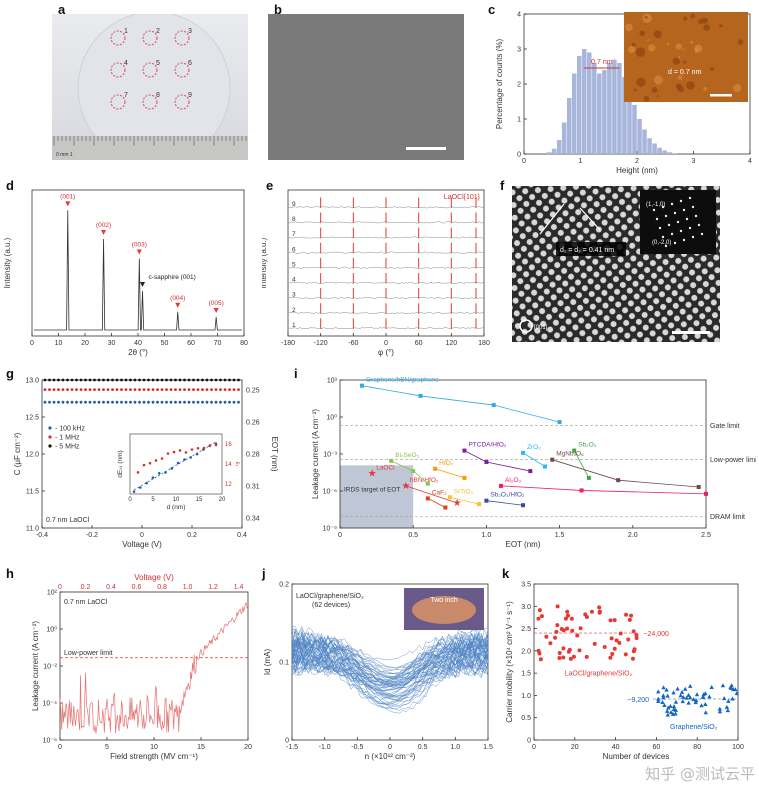 The width and height of the screenshot is (759, 790). Describe the element at coordinates (284, 663) in the screenshot. I see `j-ytick-label: 0.1` at that location.